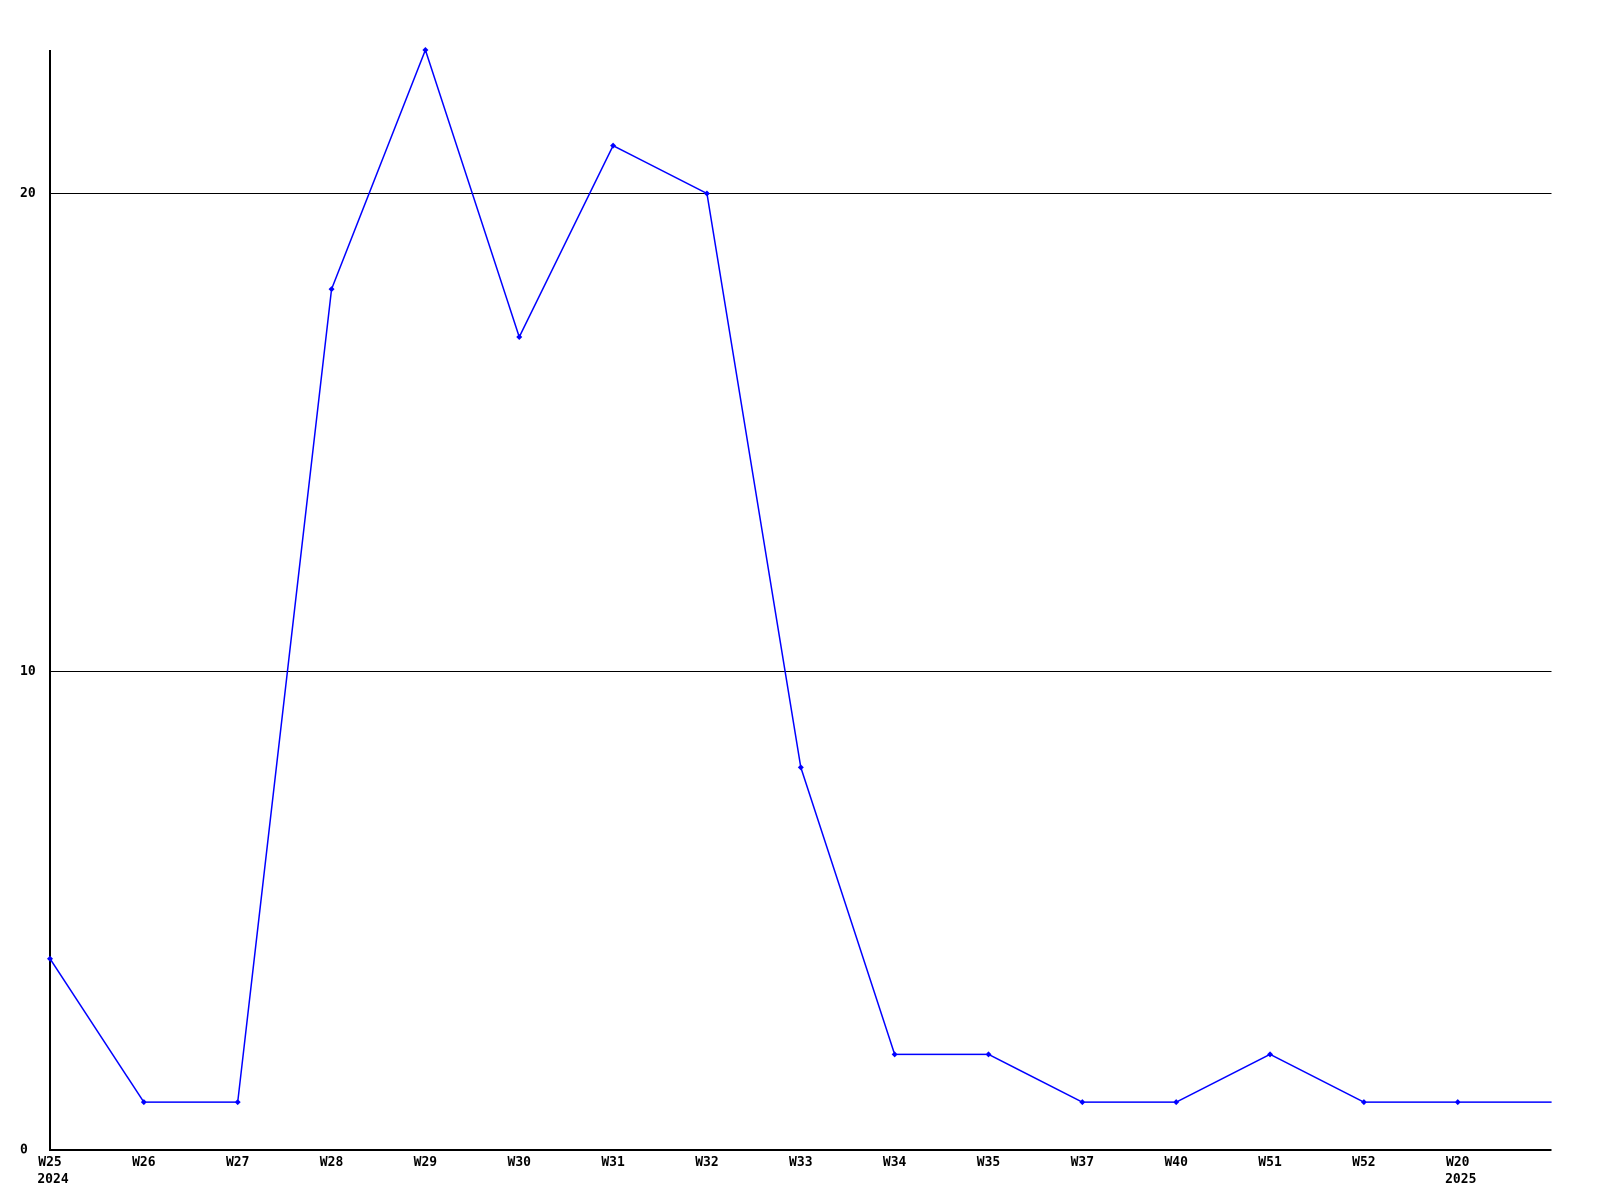 The width and height of the screenshot is (1600, 1200). Describe the element at coordinates (1457, 1102) in the screenshot. I see `data-point-marker-w20` at that location.